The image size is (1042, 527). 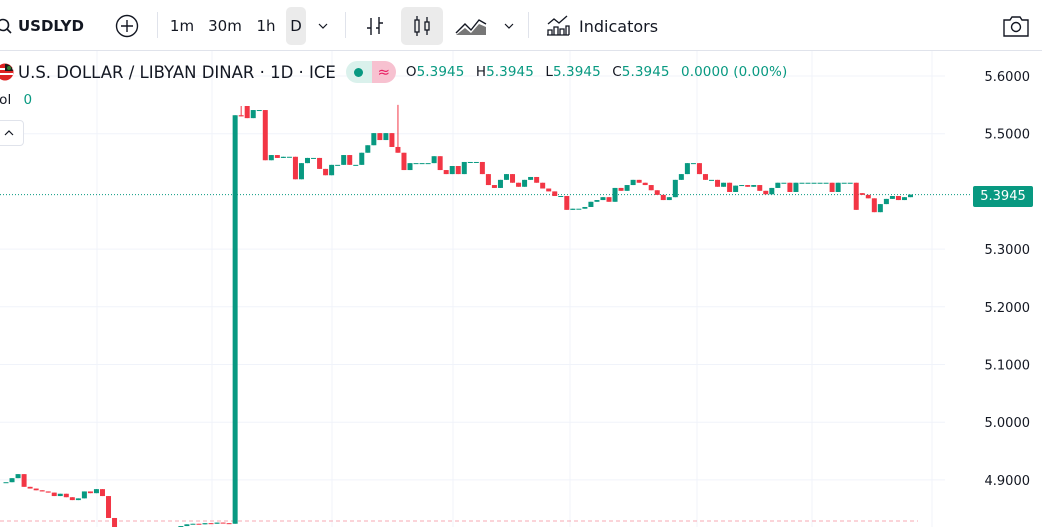 I want to click on market-status-badge: ≈, so click(x=370, y=72).